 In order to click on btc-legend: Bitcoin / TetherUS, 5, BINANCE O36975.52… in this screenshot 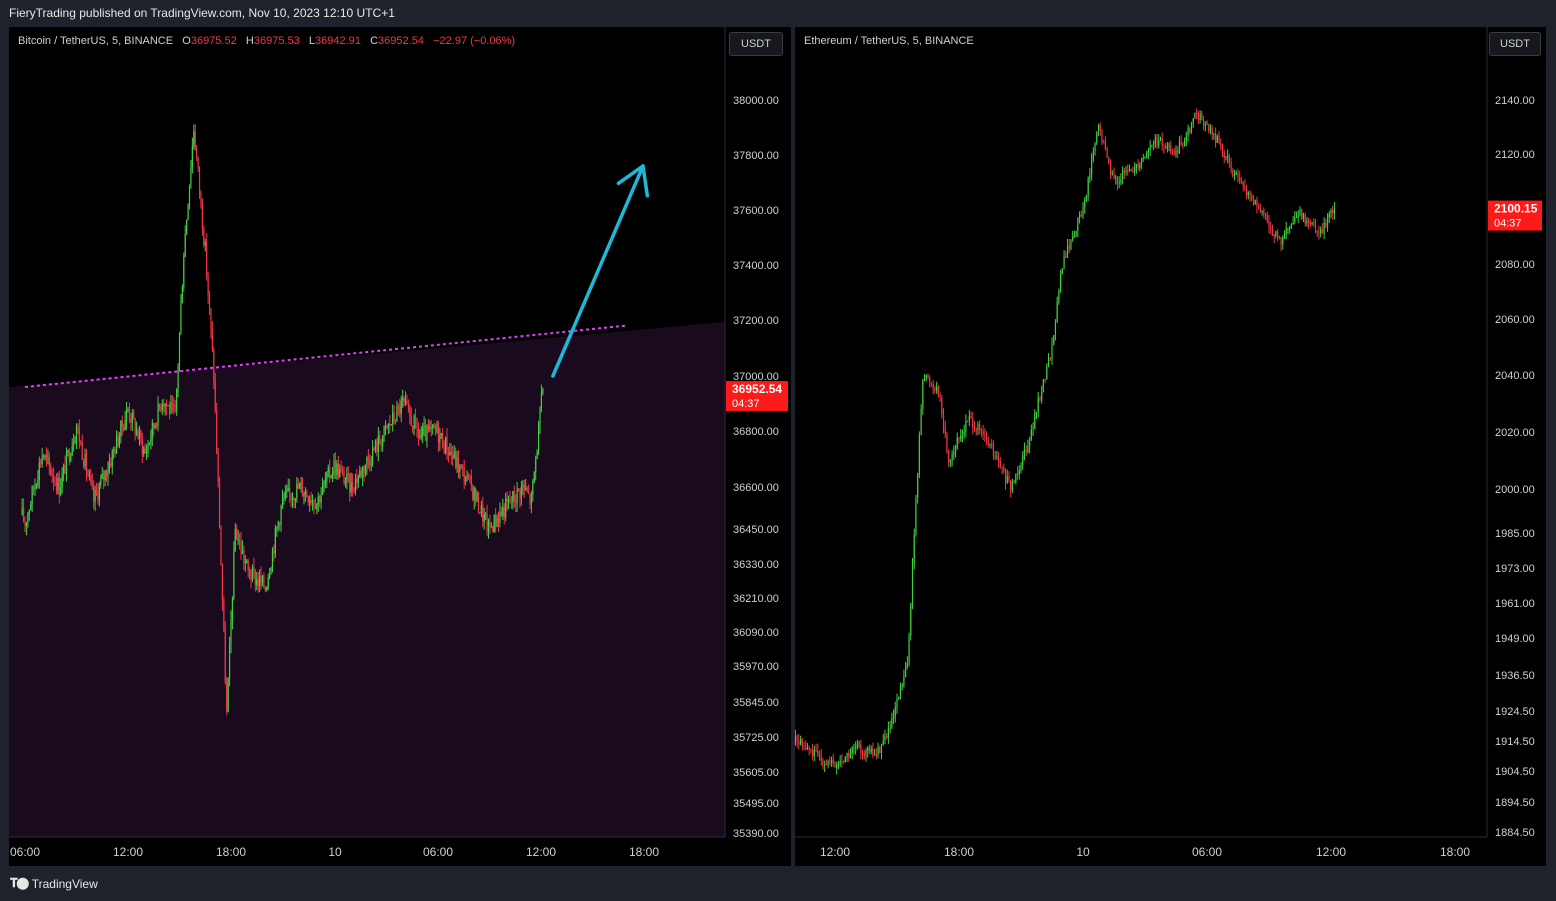, I will do `click(266, 41)`.